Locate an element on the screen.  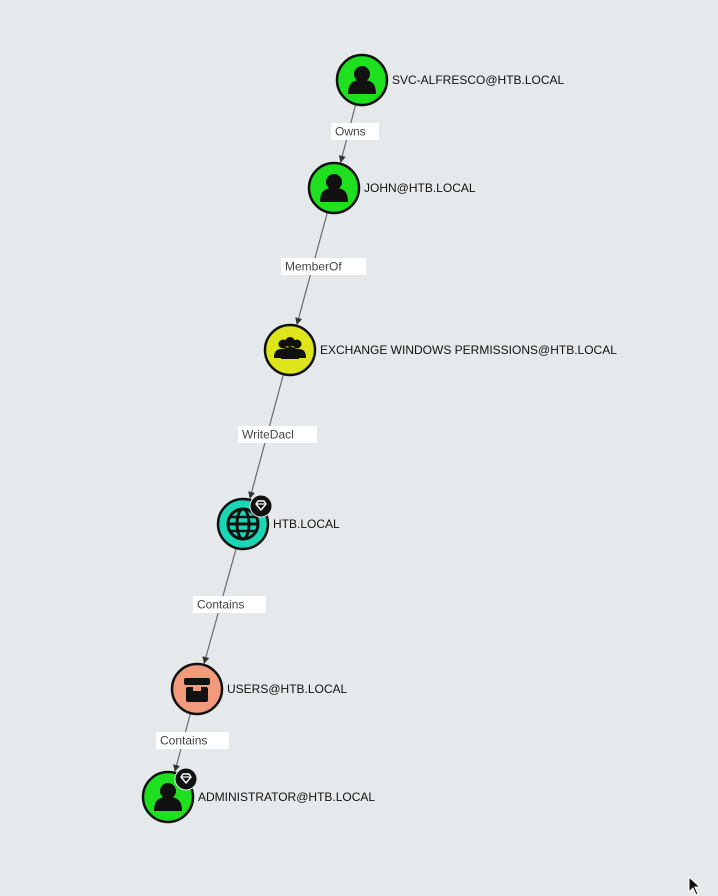
box-icon is located at coordinates (197, 690).